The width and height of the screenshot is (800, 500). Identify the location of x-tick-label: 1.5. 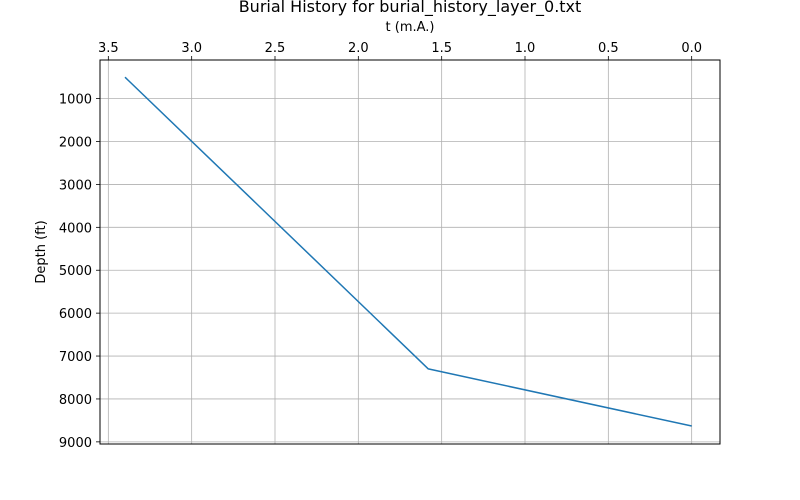
(441, 48).